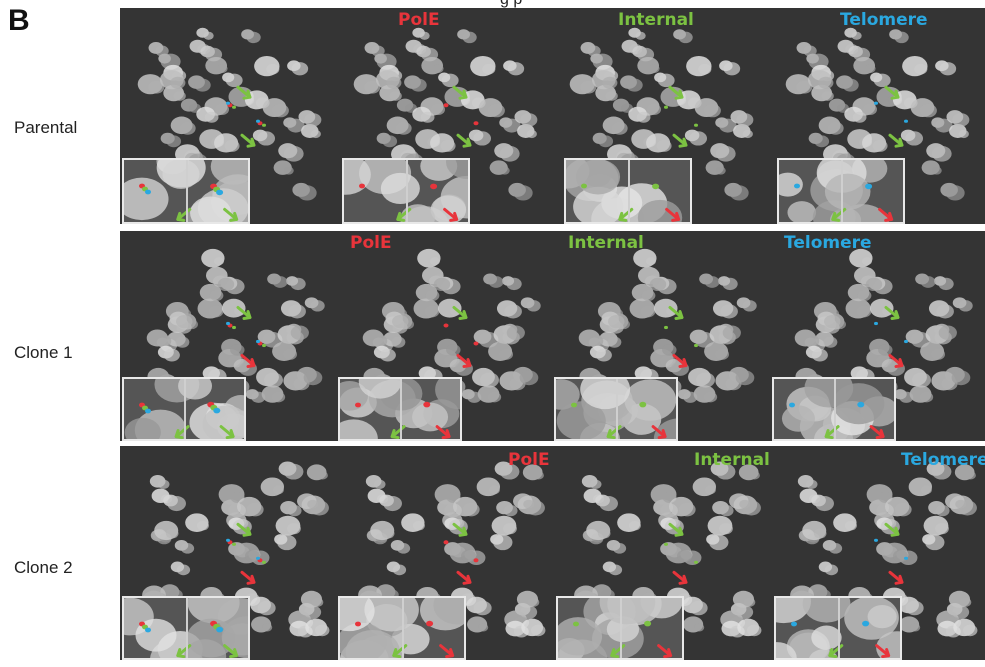 The image size is (985, 667). What do you see at coordinates (46, 127) in the screenshot?
I see `row-label-parental: Parental` at bounding box center [46, 127].